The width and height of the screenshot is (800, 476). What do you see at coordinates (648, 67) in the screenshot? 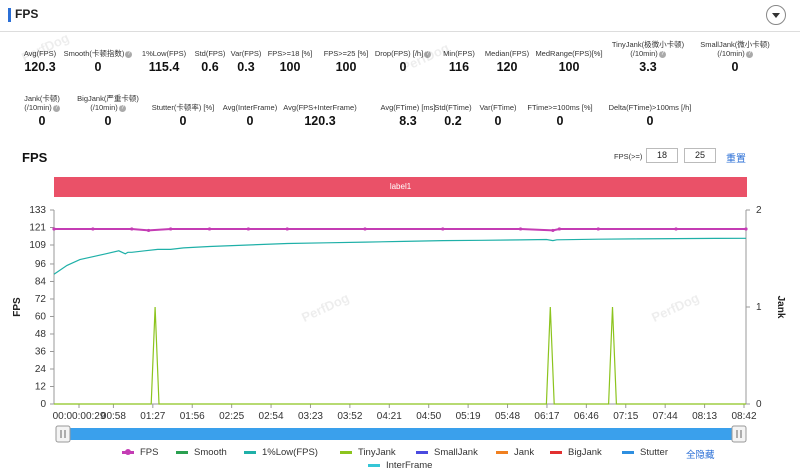
I see `stat-value: 3.3` at bounding box center [648, 67].